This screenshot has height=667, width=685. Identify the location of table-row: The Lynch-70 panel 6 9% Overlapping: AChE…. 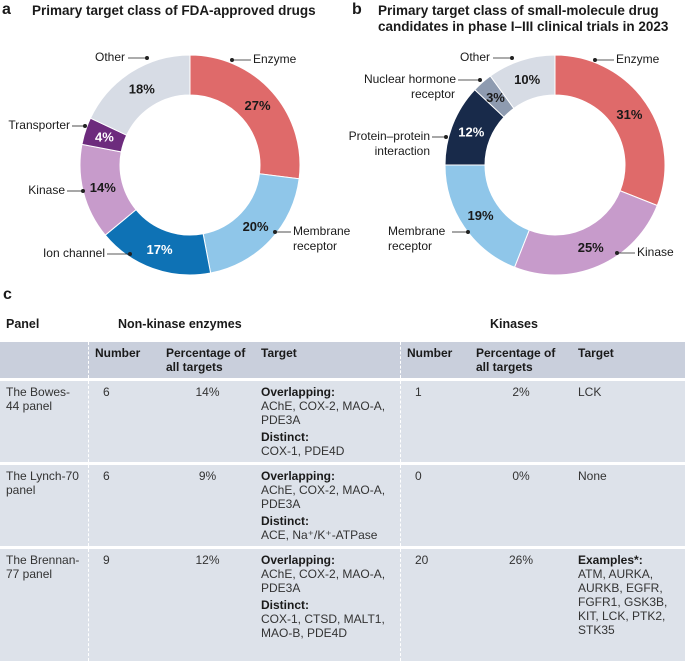
(342, 505).